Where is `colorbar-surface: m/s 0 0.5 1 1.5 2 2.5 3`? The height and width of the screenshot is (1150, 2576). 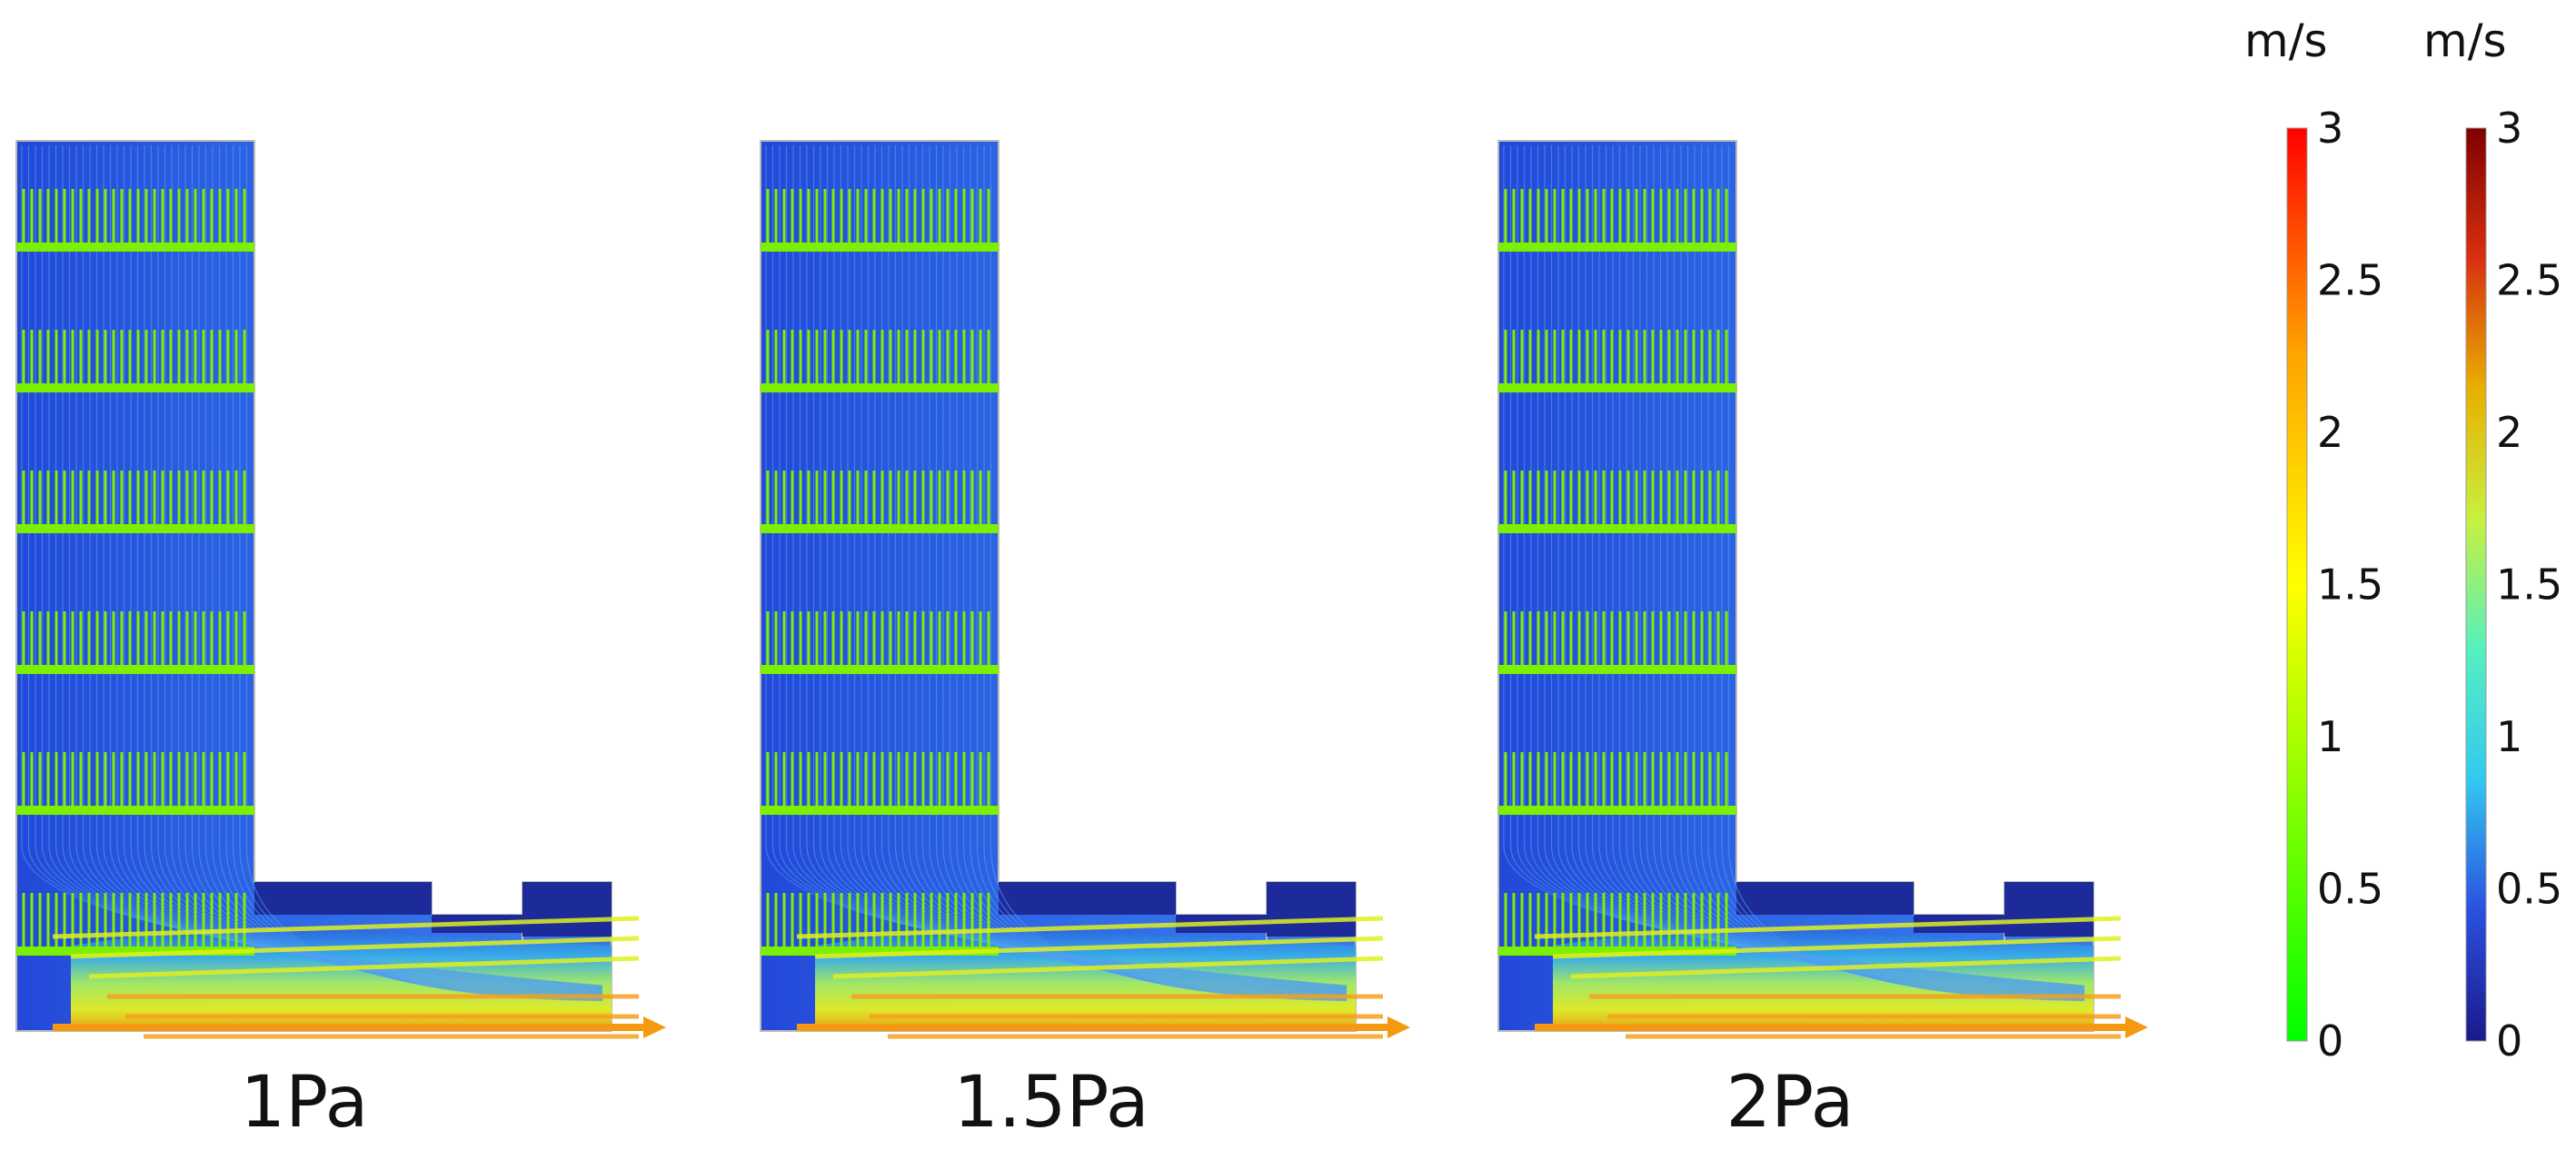
colorbar-surface: m/s 0 0.5 1 1.5 2 2.5 3 is located at coordinates (2492, 540).